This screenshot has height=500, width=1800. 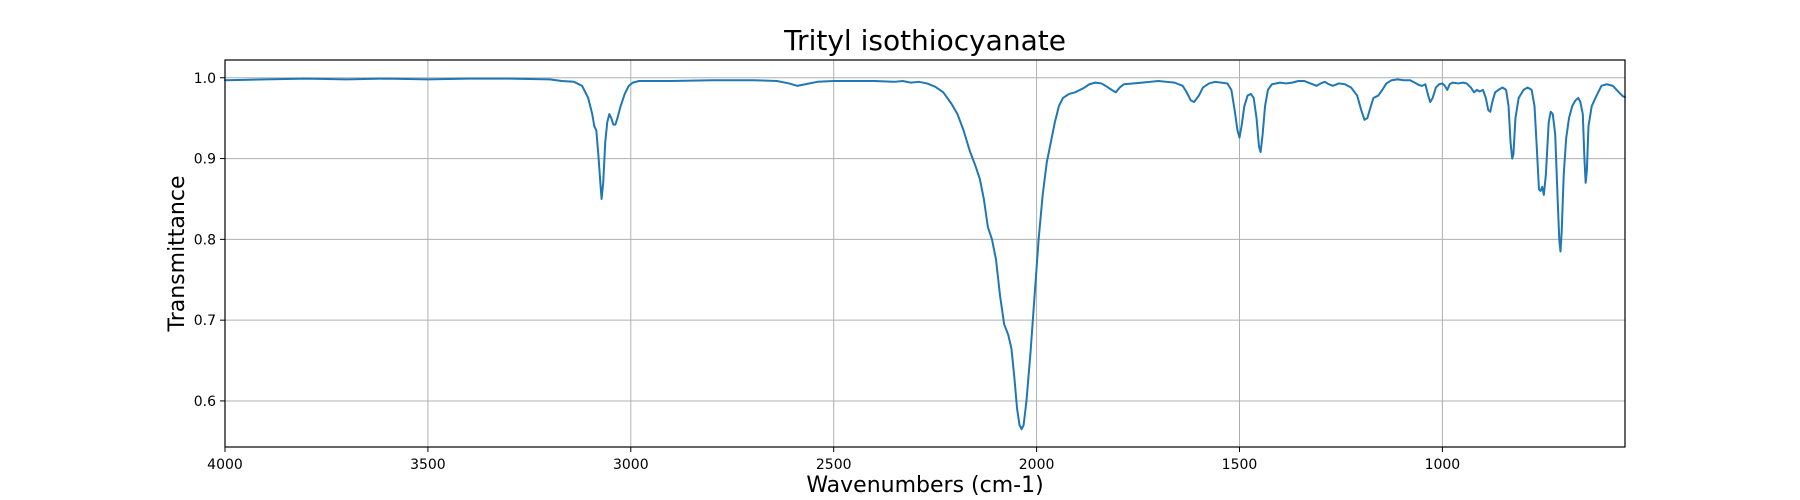 I want to click on chart-title: Trityl isothiocyanate, so click(x=924, y=40).